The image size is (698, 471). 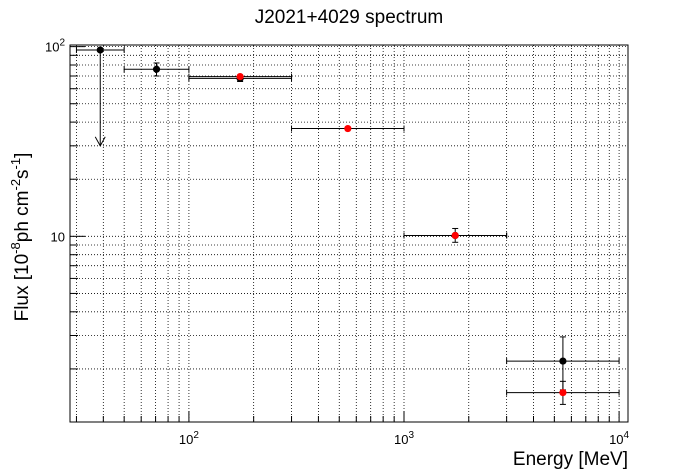 I want to click on y-axis-title-sup: -2, so click(x=15, y=185).